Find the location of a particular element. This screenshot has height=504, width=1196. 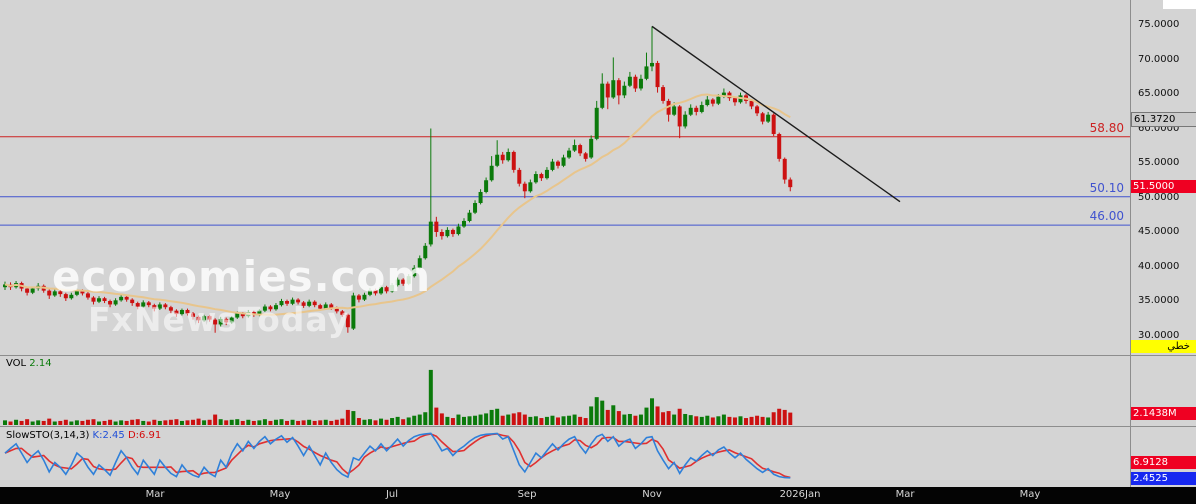

stochastic-d-value: D:6.91 is located at coordinates (144, 435).